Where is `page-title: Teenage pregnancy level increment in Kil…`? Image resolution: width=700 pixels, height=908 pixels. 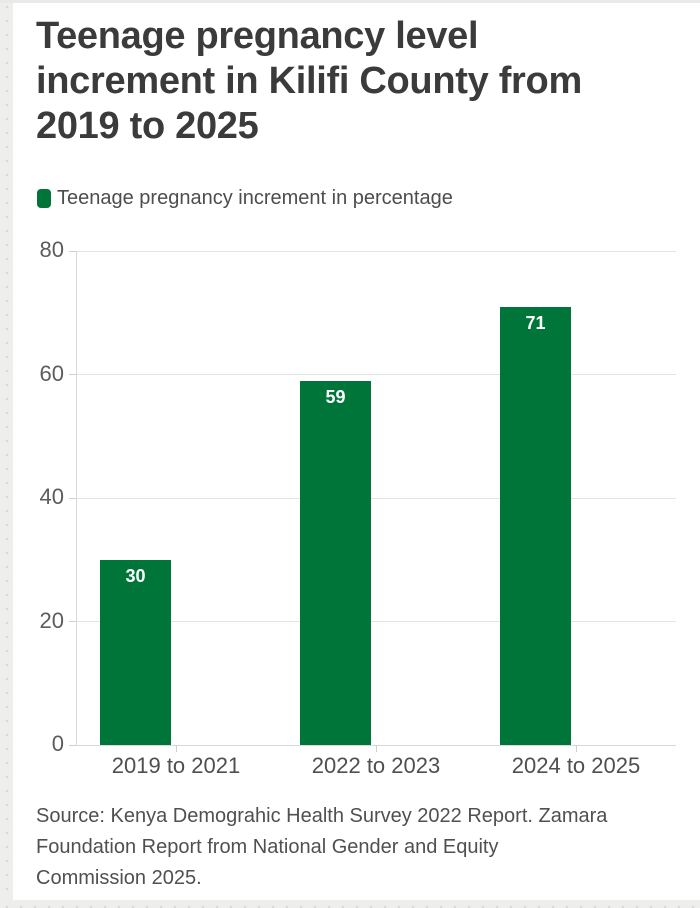 page-title: Teenage pregnancy level increment in Kil… is located at coordinates (366, 81).